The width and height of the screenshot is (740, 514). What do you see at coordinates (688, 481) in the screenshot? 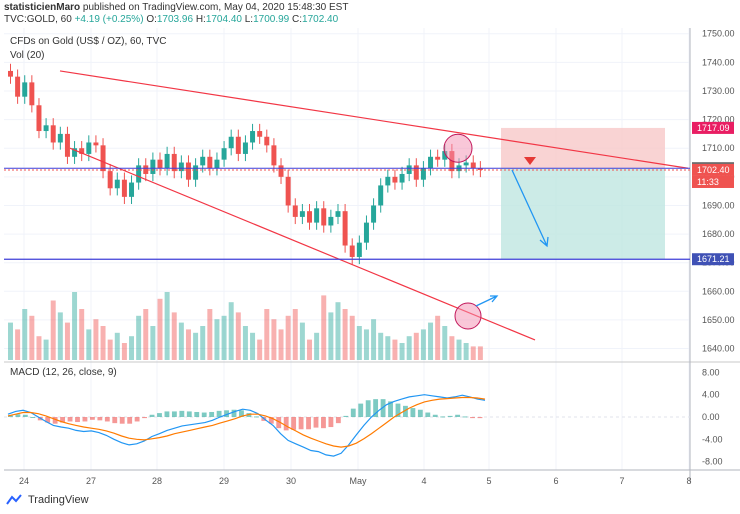
I see `time-tick-label: 8` at bounding box center [688, 481].